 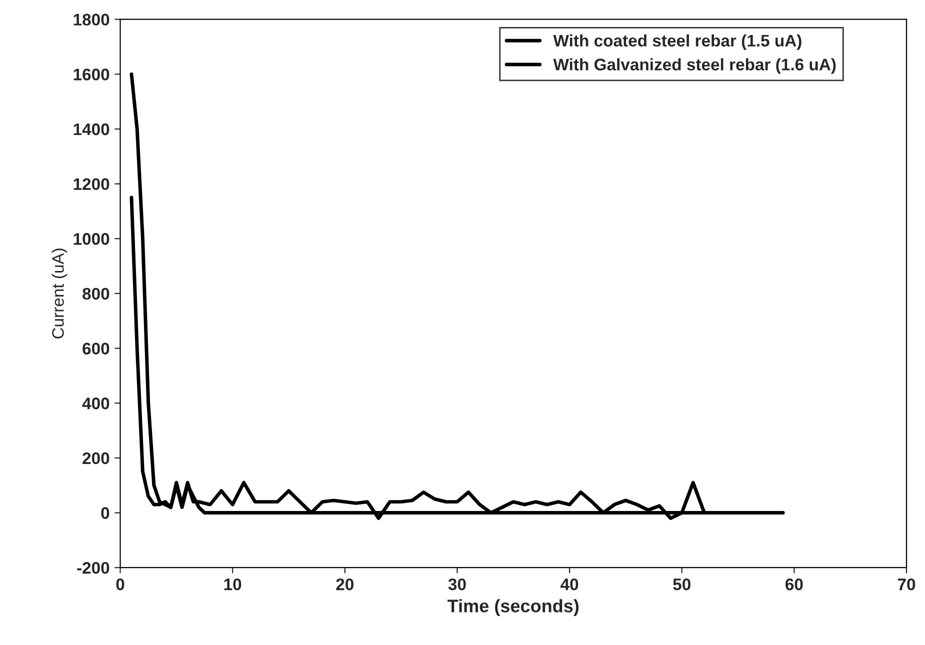 What do you see at coordinates (92, 129) in the screenshot?
I see `y-tick-label: 1400` at bounding box center [92, 129].